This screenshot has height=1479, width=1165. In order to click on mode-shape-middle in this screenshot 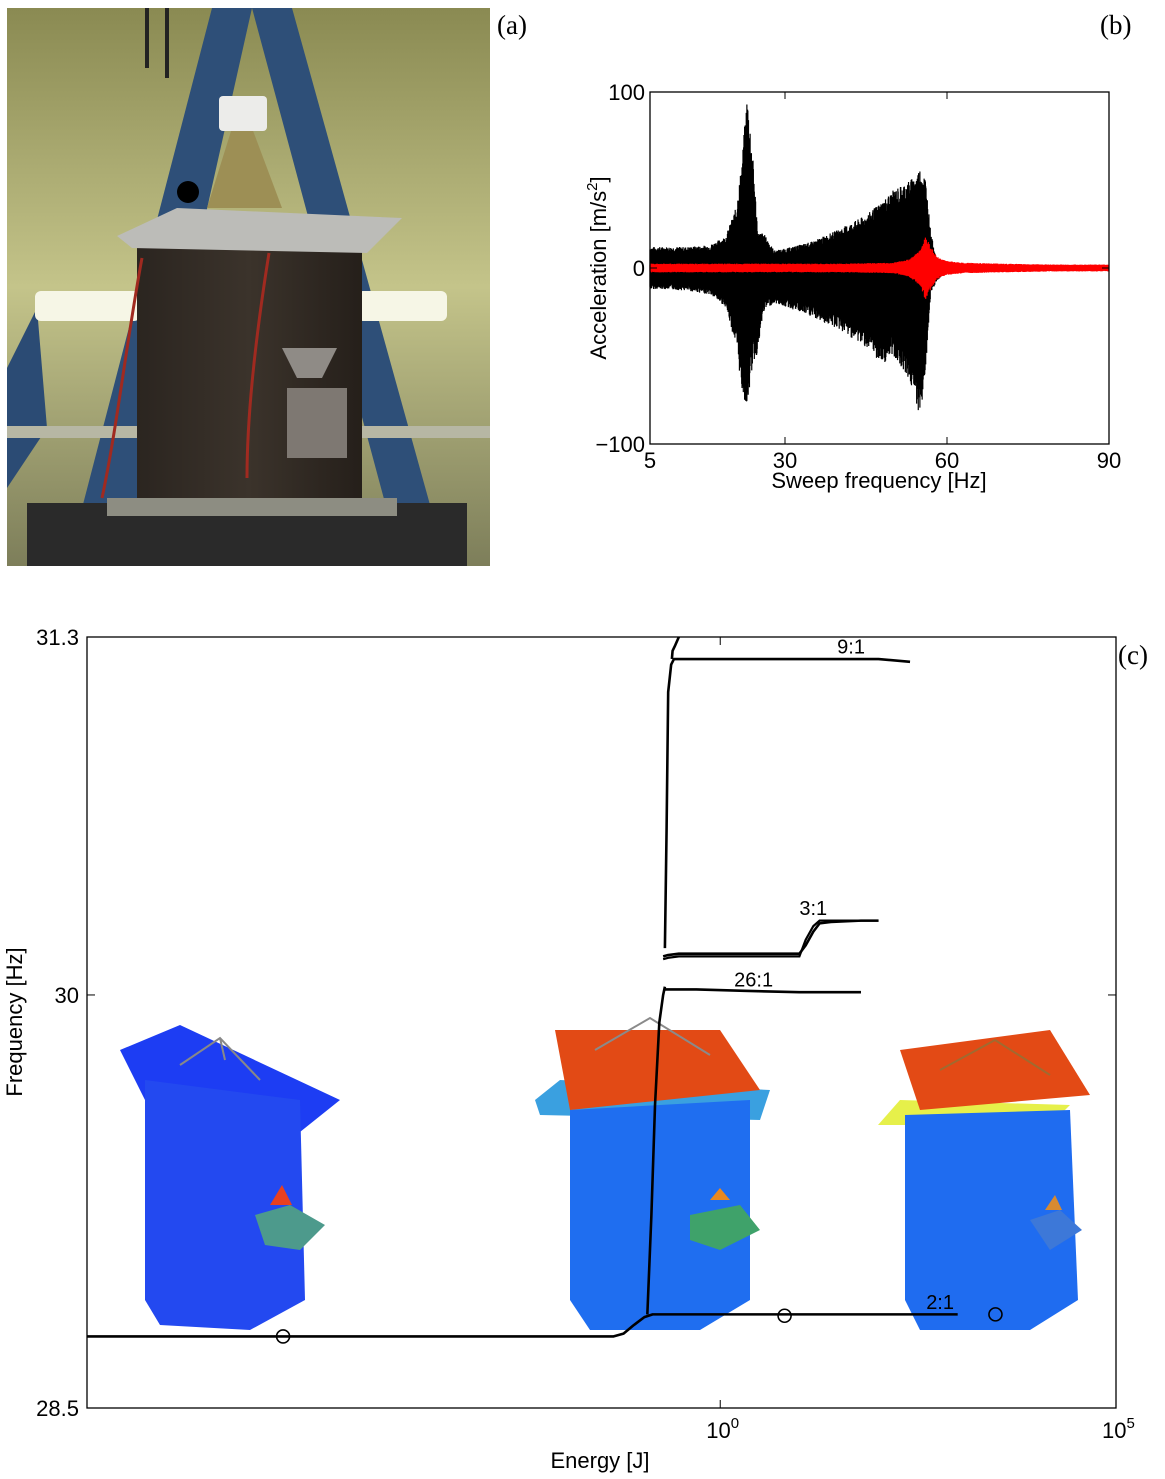, I will do `click(652, 1173)`.